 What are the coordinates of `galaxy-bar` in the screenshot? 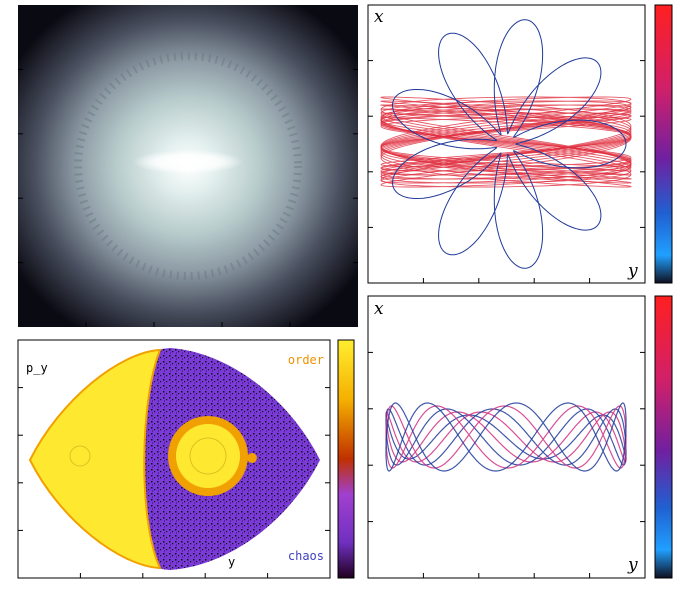 It's located at (188, 162).